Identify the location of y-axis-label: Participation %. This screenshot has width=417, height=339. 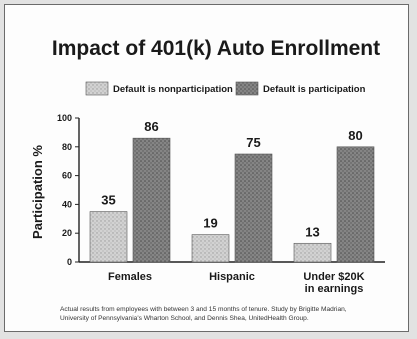
(37, 192).